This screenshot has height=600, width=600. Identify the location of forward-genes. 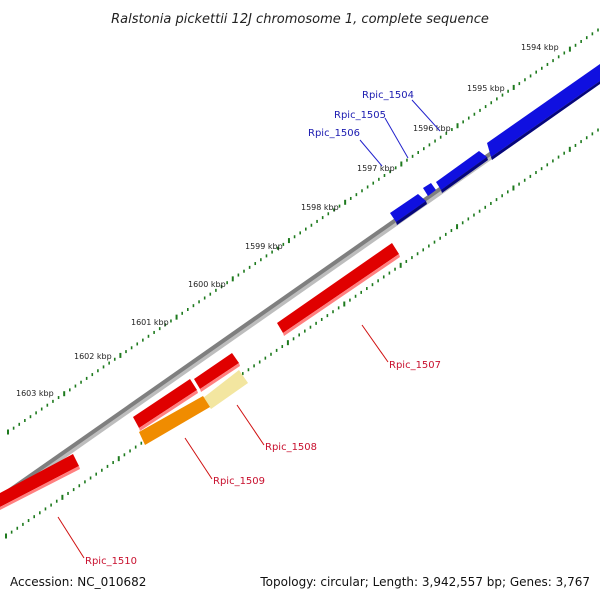
(495, 144).